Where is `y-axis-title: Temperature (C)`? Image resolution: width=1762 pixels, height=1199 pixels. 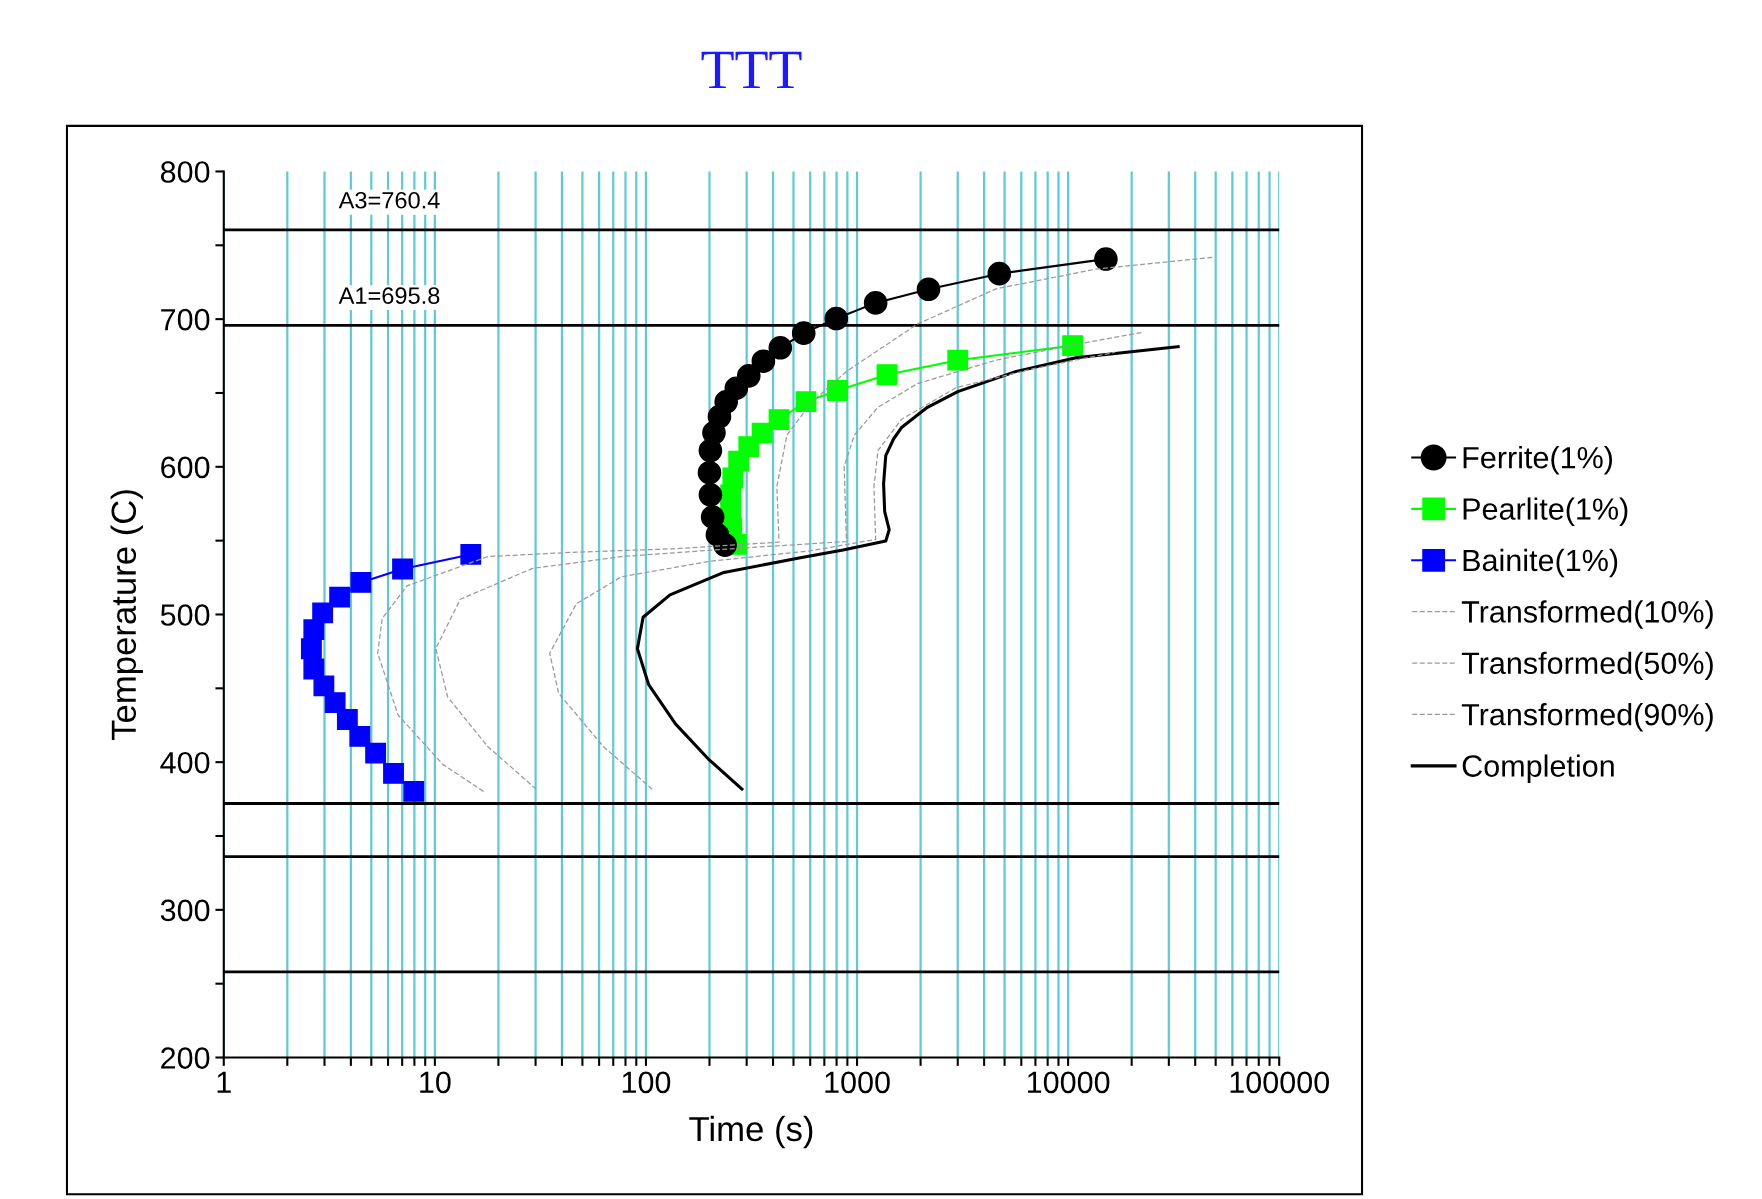 y-axis-title: Temperature (C) is located at coordinates (126, 615).